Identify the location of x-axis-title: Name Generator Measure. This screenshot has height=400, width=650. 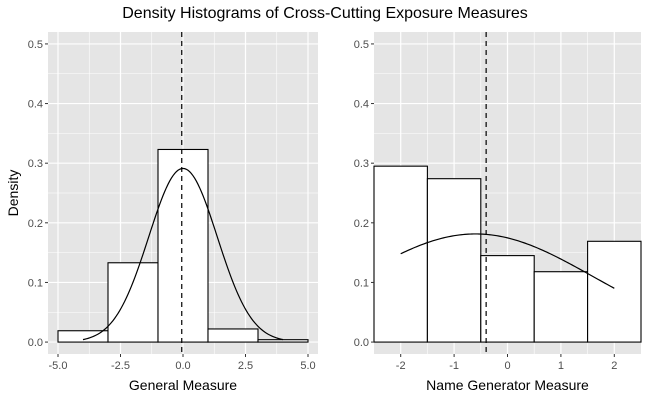
(507, 385).